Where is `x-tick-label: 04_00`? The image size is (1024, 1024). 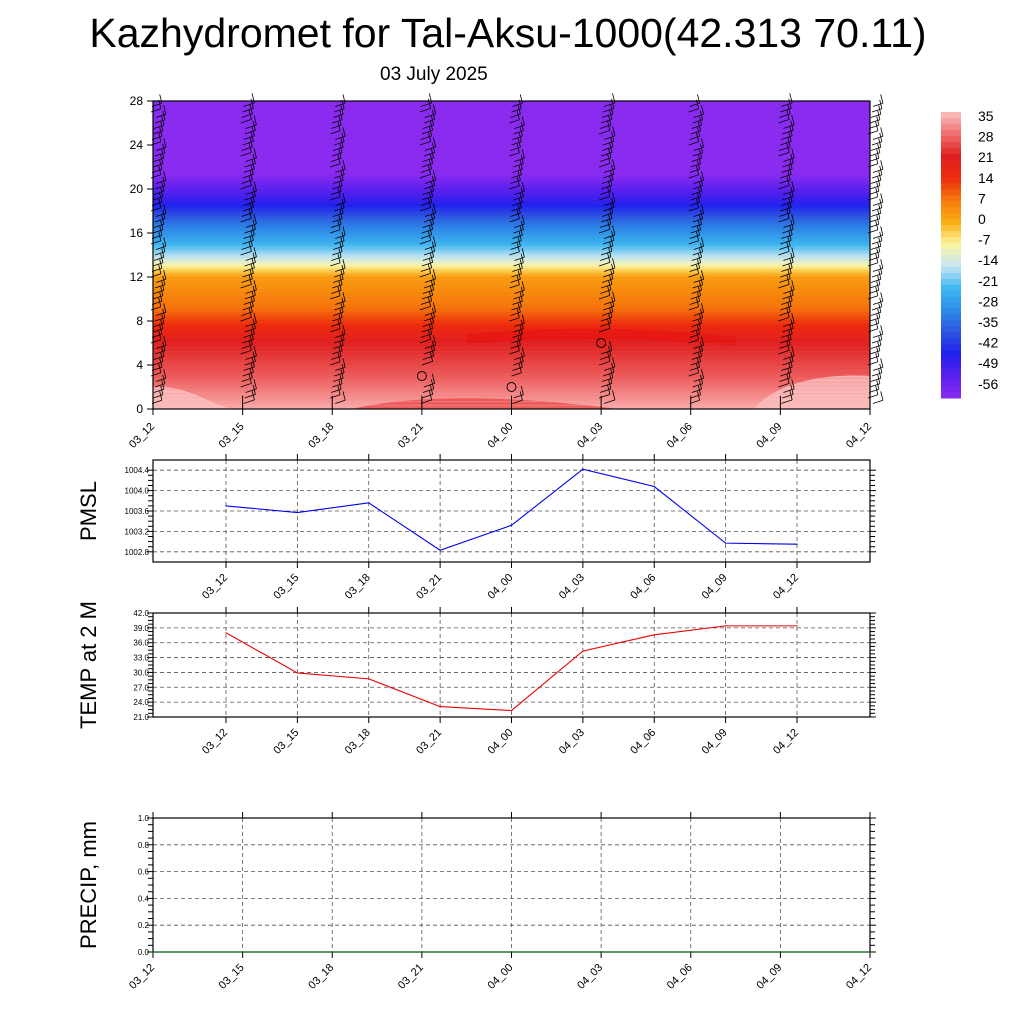 x-tick-label: 04_00 is located at coordinates (501, 587).